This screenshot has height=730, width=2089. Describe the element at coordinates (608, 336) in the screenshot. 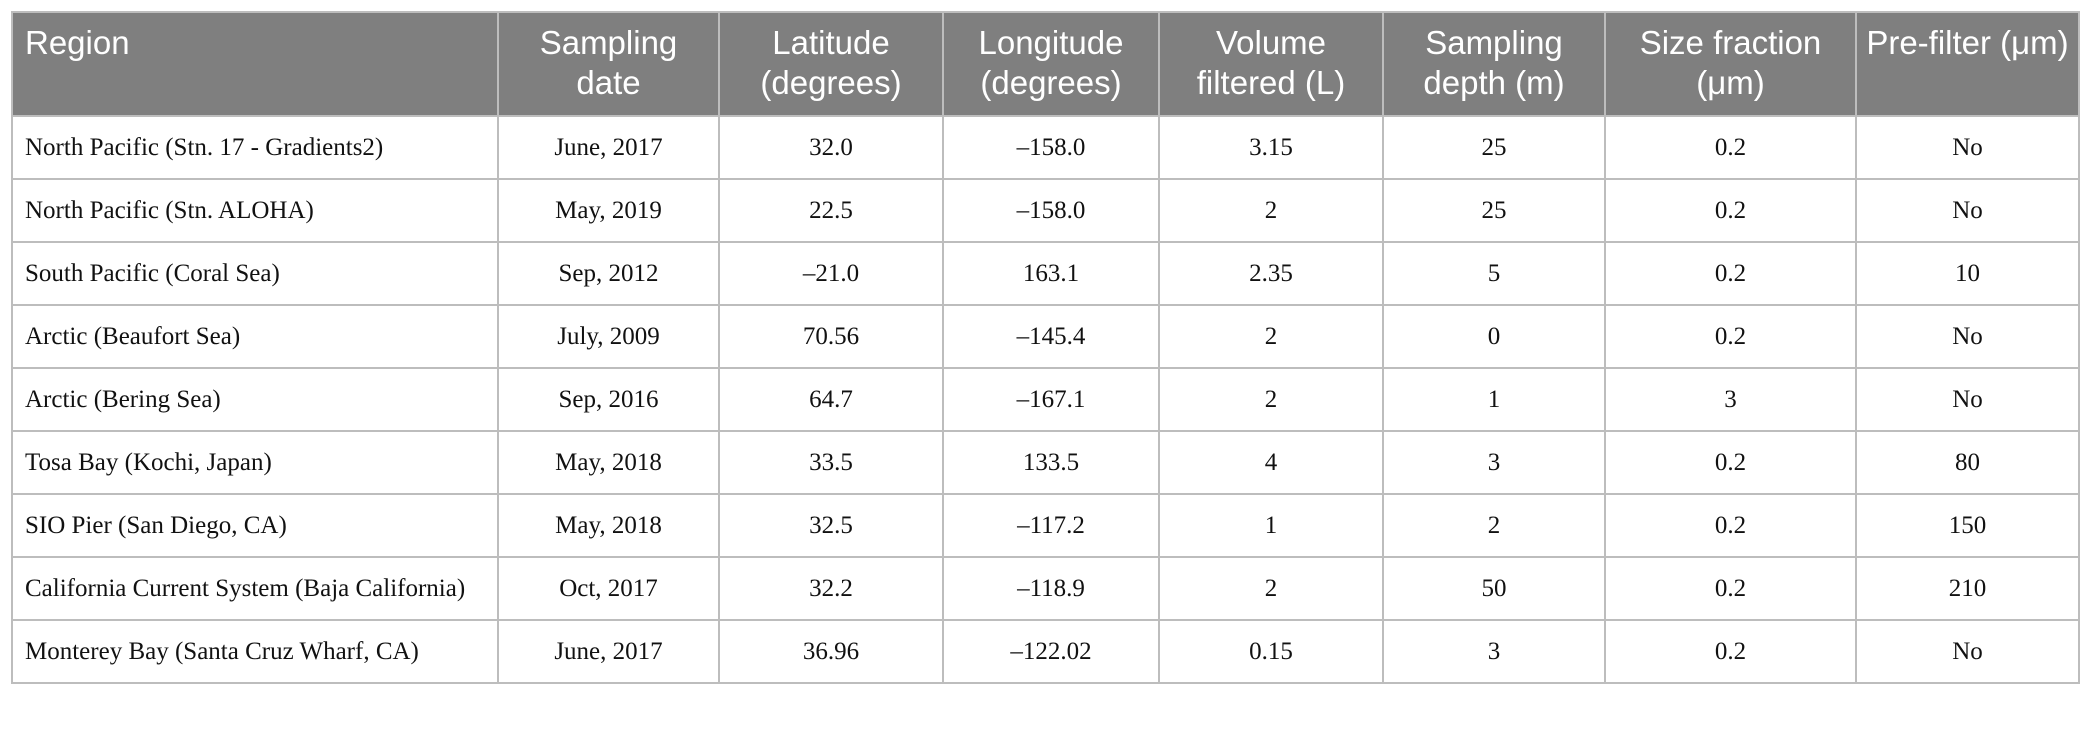

I see `table-cell: July, 2009` at that location.